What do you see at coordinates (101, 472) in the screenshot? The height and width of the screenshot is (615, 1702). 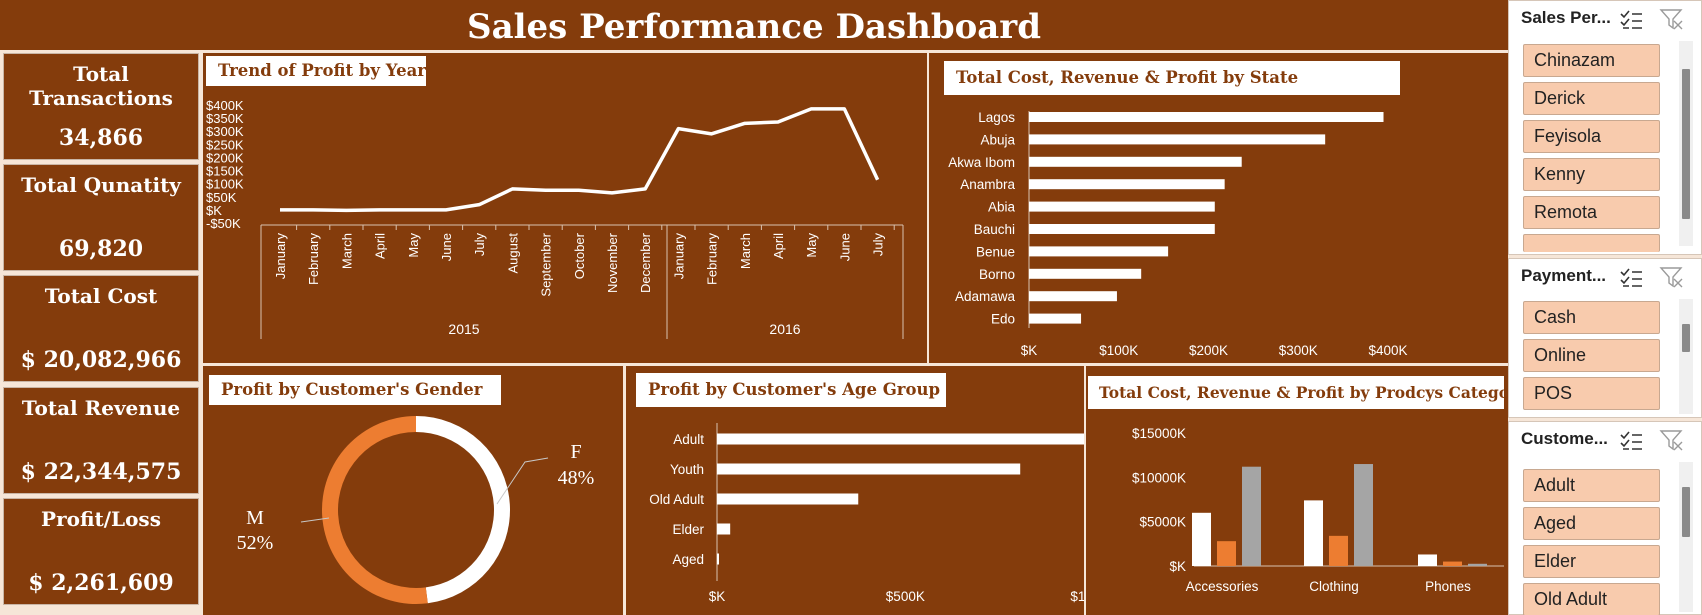 I see `kpi-value: $ 22,344,575` at bounding box center [101, 472].